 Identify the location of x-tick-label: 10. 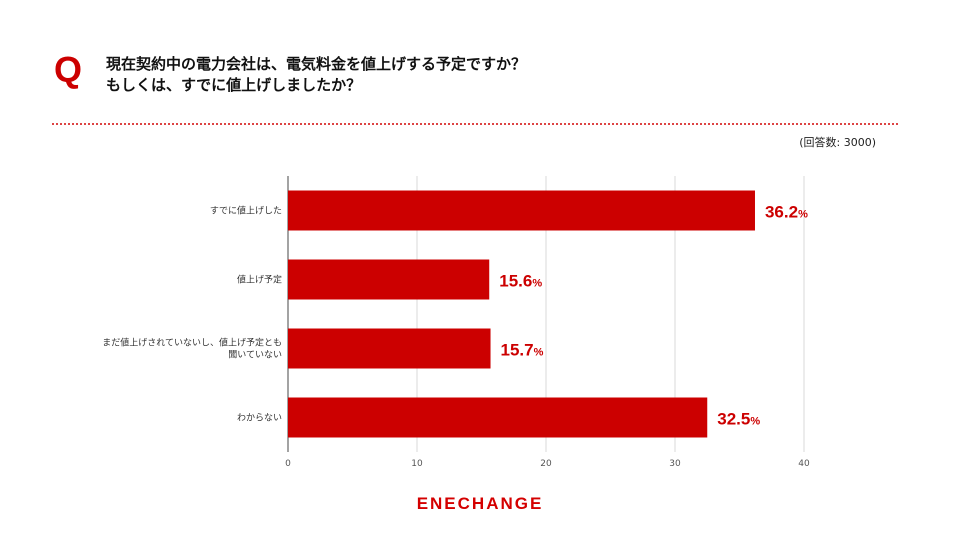
(417, 464).